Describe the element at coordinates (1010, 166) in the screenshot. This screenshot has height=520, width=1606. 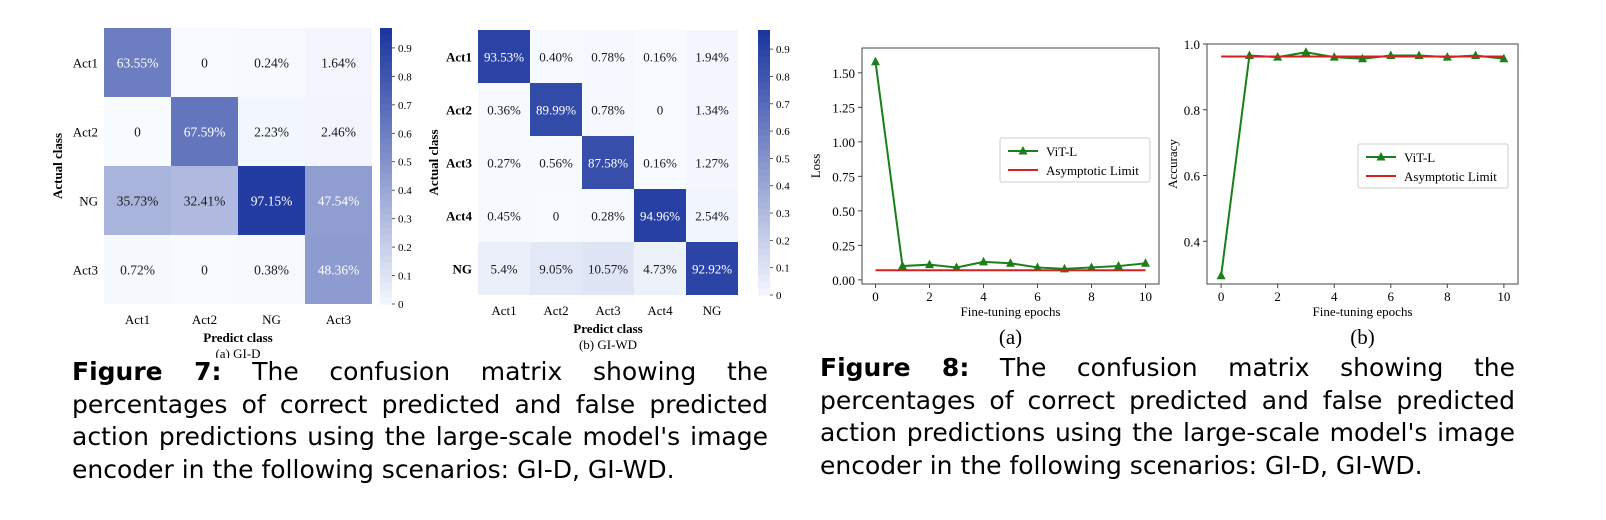
I see `plot-area-frame` at that location.